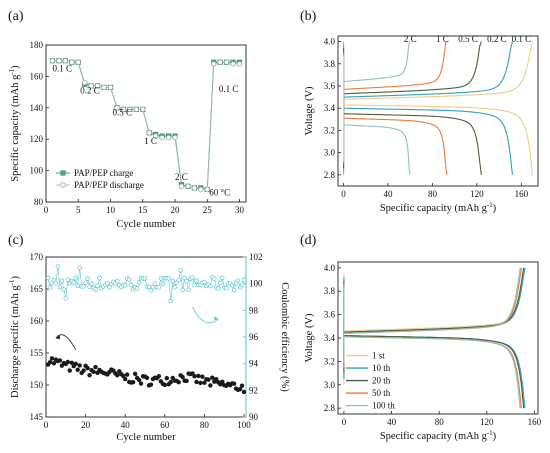 The image size is (550, 453). What do you see at coordinates (254, 310) in the screenshot?
I see `panel-c-y2tick-label: 98` at bounding box center [254, 310].